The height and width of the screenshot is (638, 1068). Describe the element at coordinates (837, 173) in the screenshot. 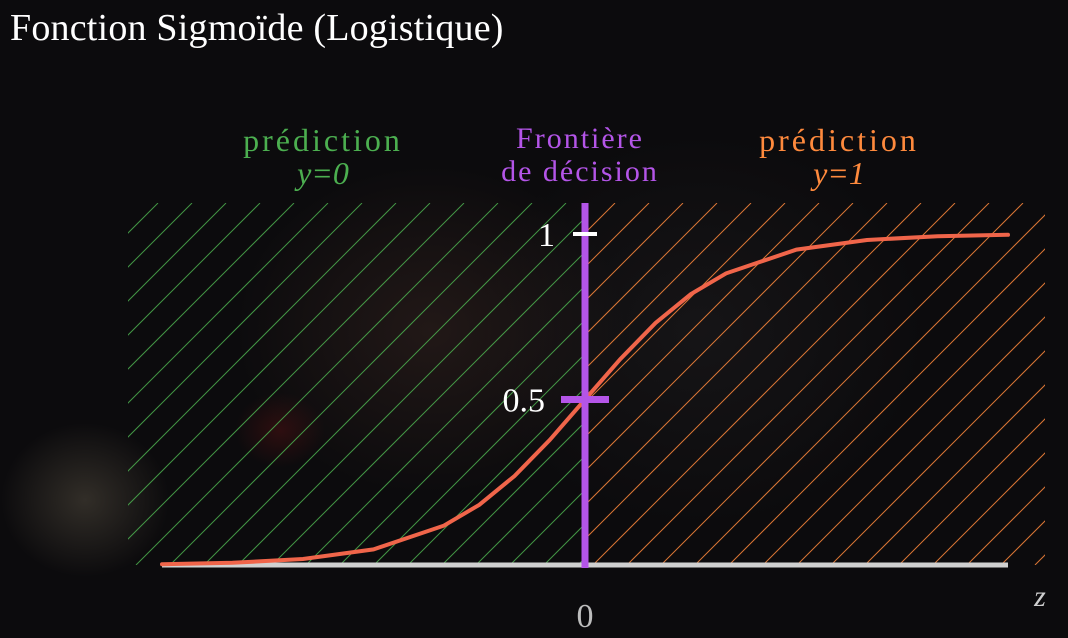

I see `prediction-1-value: y=1` at that location.